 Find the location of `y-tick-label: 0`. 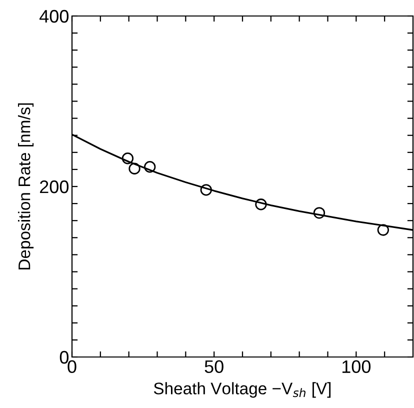

y-tick-label: 0 is located at coordinates (64, 357).